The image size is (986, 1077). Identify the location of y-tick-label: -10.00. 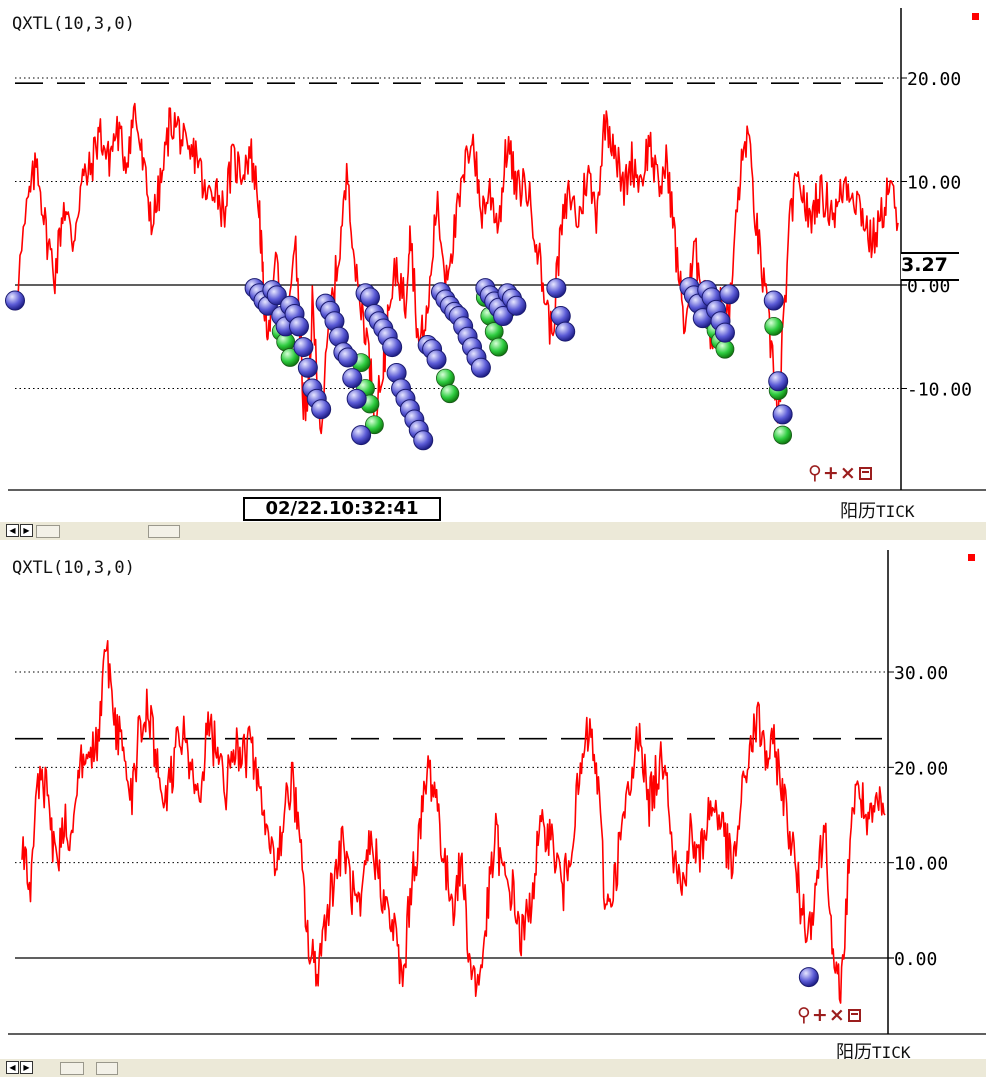
(939, 390).